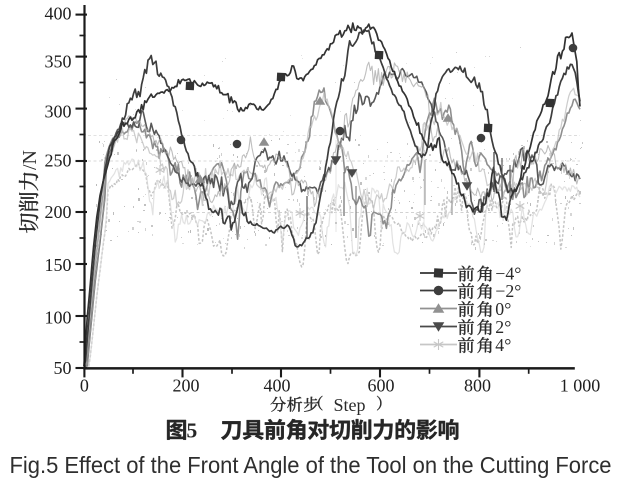  What do you see at coordinates (58, 62) in the screenshot?
I see `svg-text: 350` at bounding box center [58, 62].